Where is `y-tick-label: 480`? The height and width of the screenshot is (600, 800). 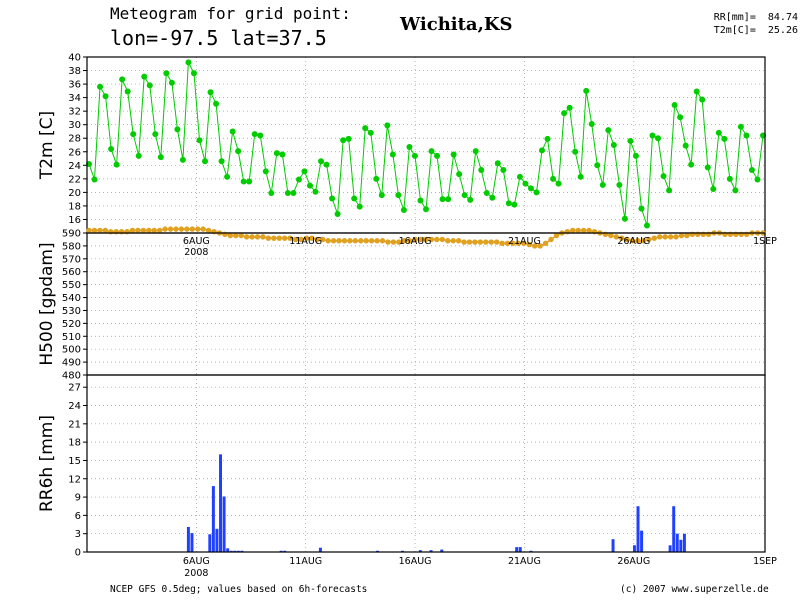 y-tick-label: 480 is located at coordinates (71, 376).